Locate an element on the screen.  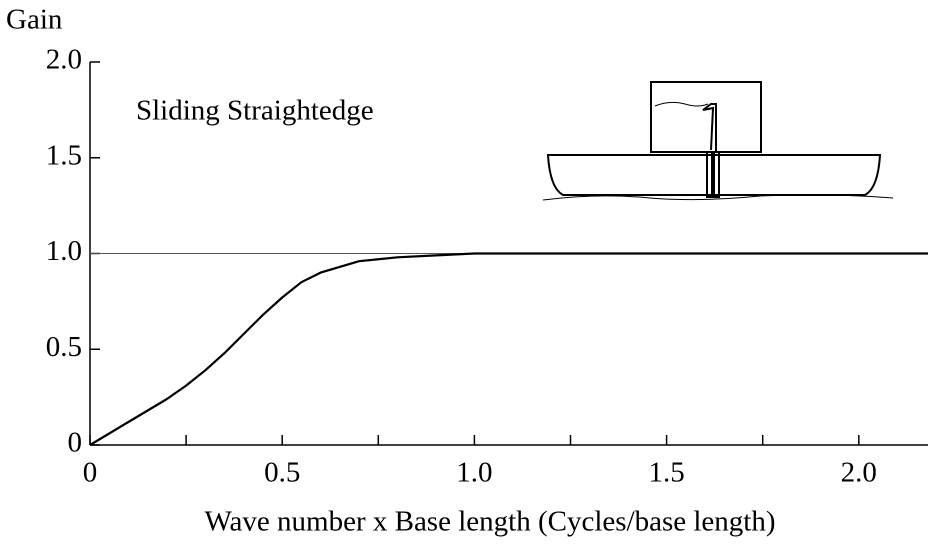
x-tick-label: 0.5 is located at coordinates (282, 473).